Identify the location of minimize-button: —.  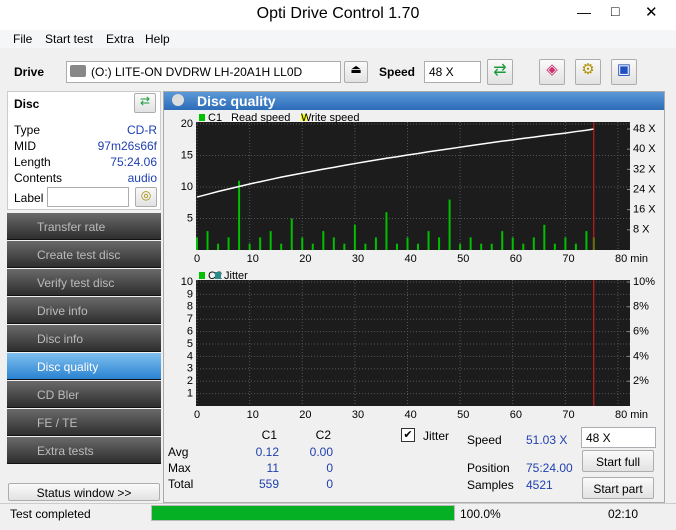
(584, 12).